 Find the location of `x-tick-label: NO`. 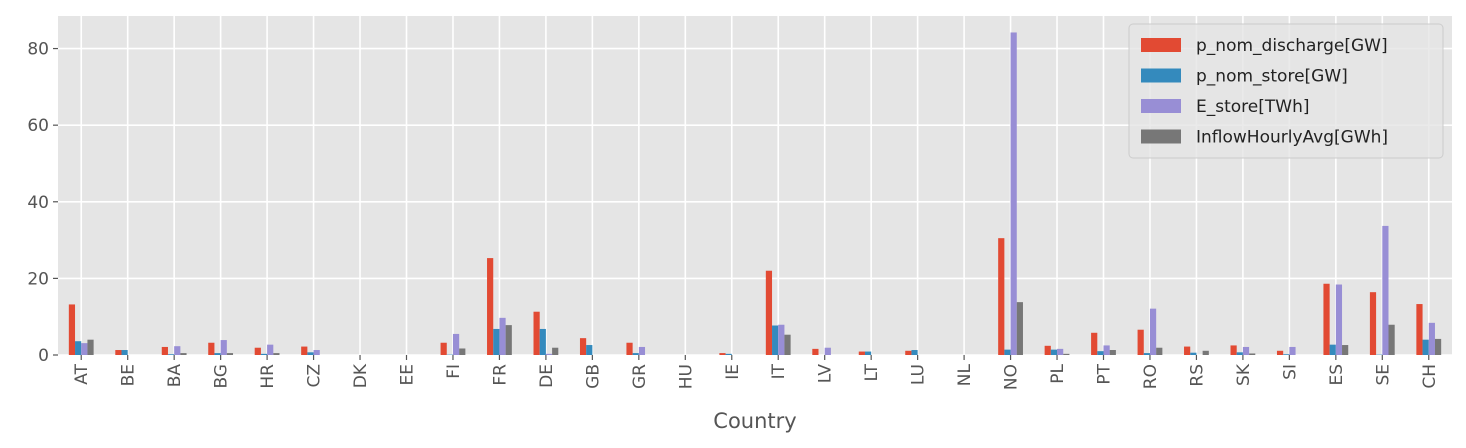

x-tick-label: NO is located at coordinates (1012, 377).